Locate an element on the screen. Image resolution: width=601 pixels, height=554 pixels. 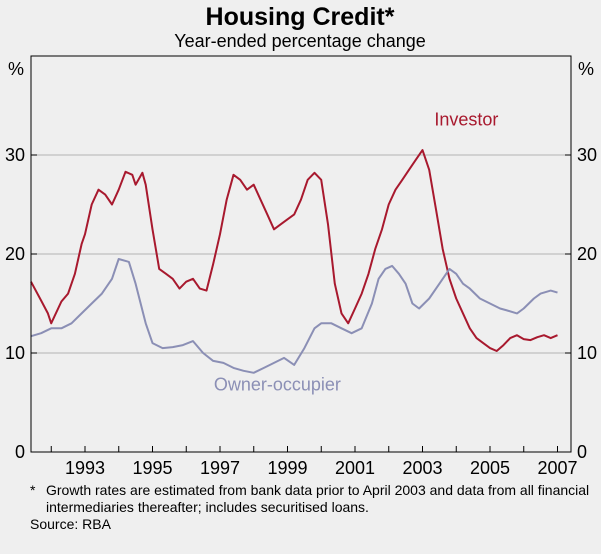
x-tick-label-2007: 2007 is located at coordinates (557, 468).